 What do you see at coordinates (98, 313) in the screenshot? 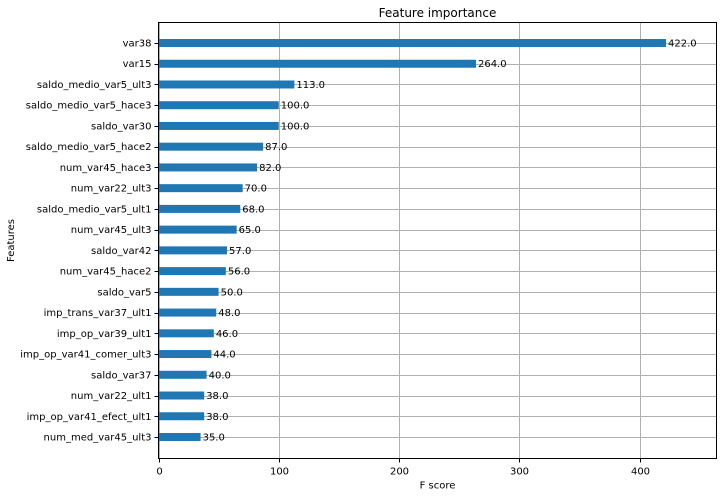
I see `y-tick-label: imp_trans_var37_ult1` at bounding box center [98, 313].